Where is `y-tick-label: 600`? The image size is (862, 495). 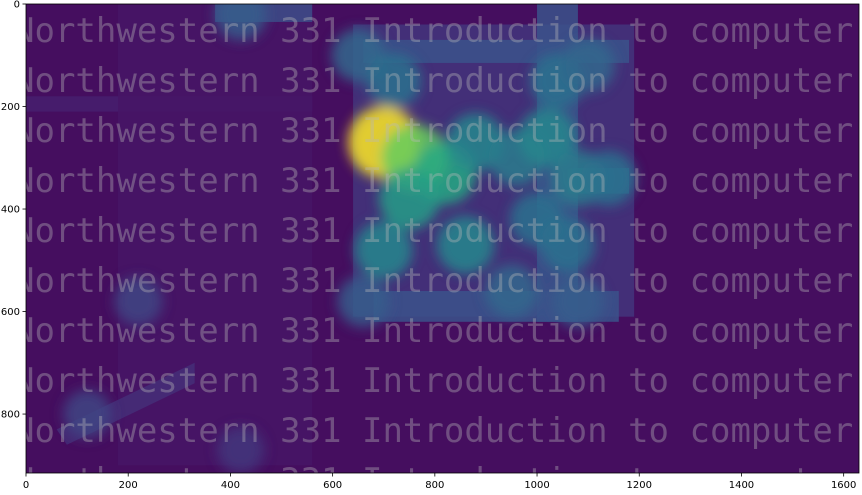 y-tick-label: 600 is located at coordinates (10, 312).